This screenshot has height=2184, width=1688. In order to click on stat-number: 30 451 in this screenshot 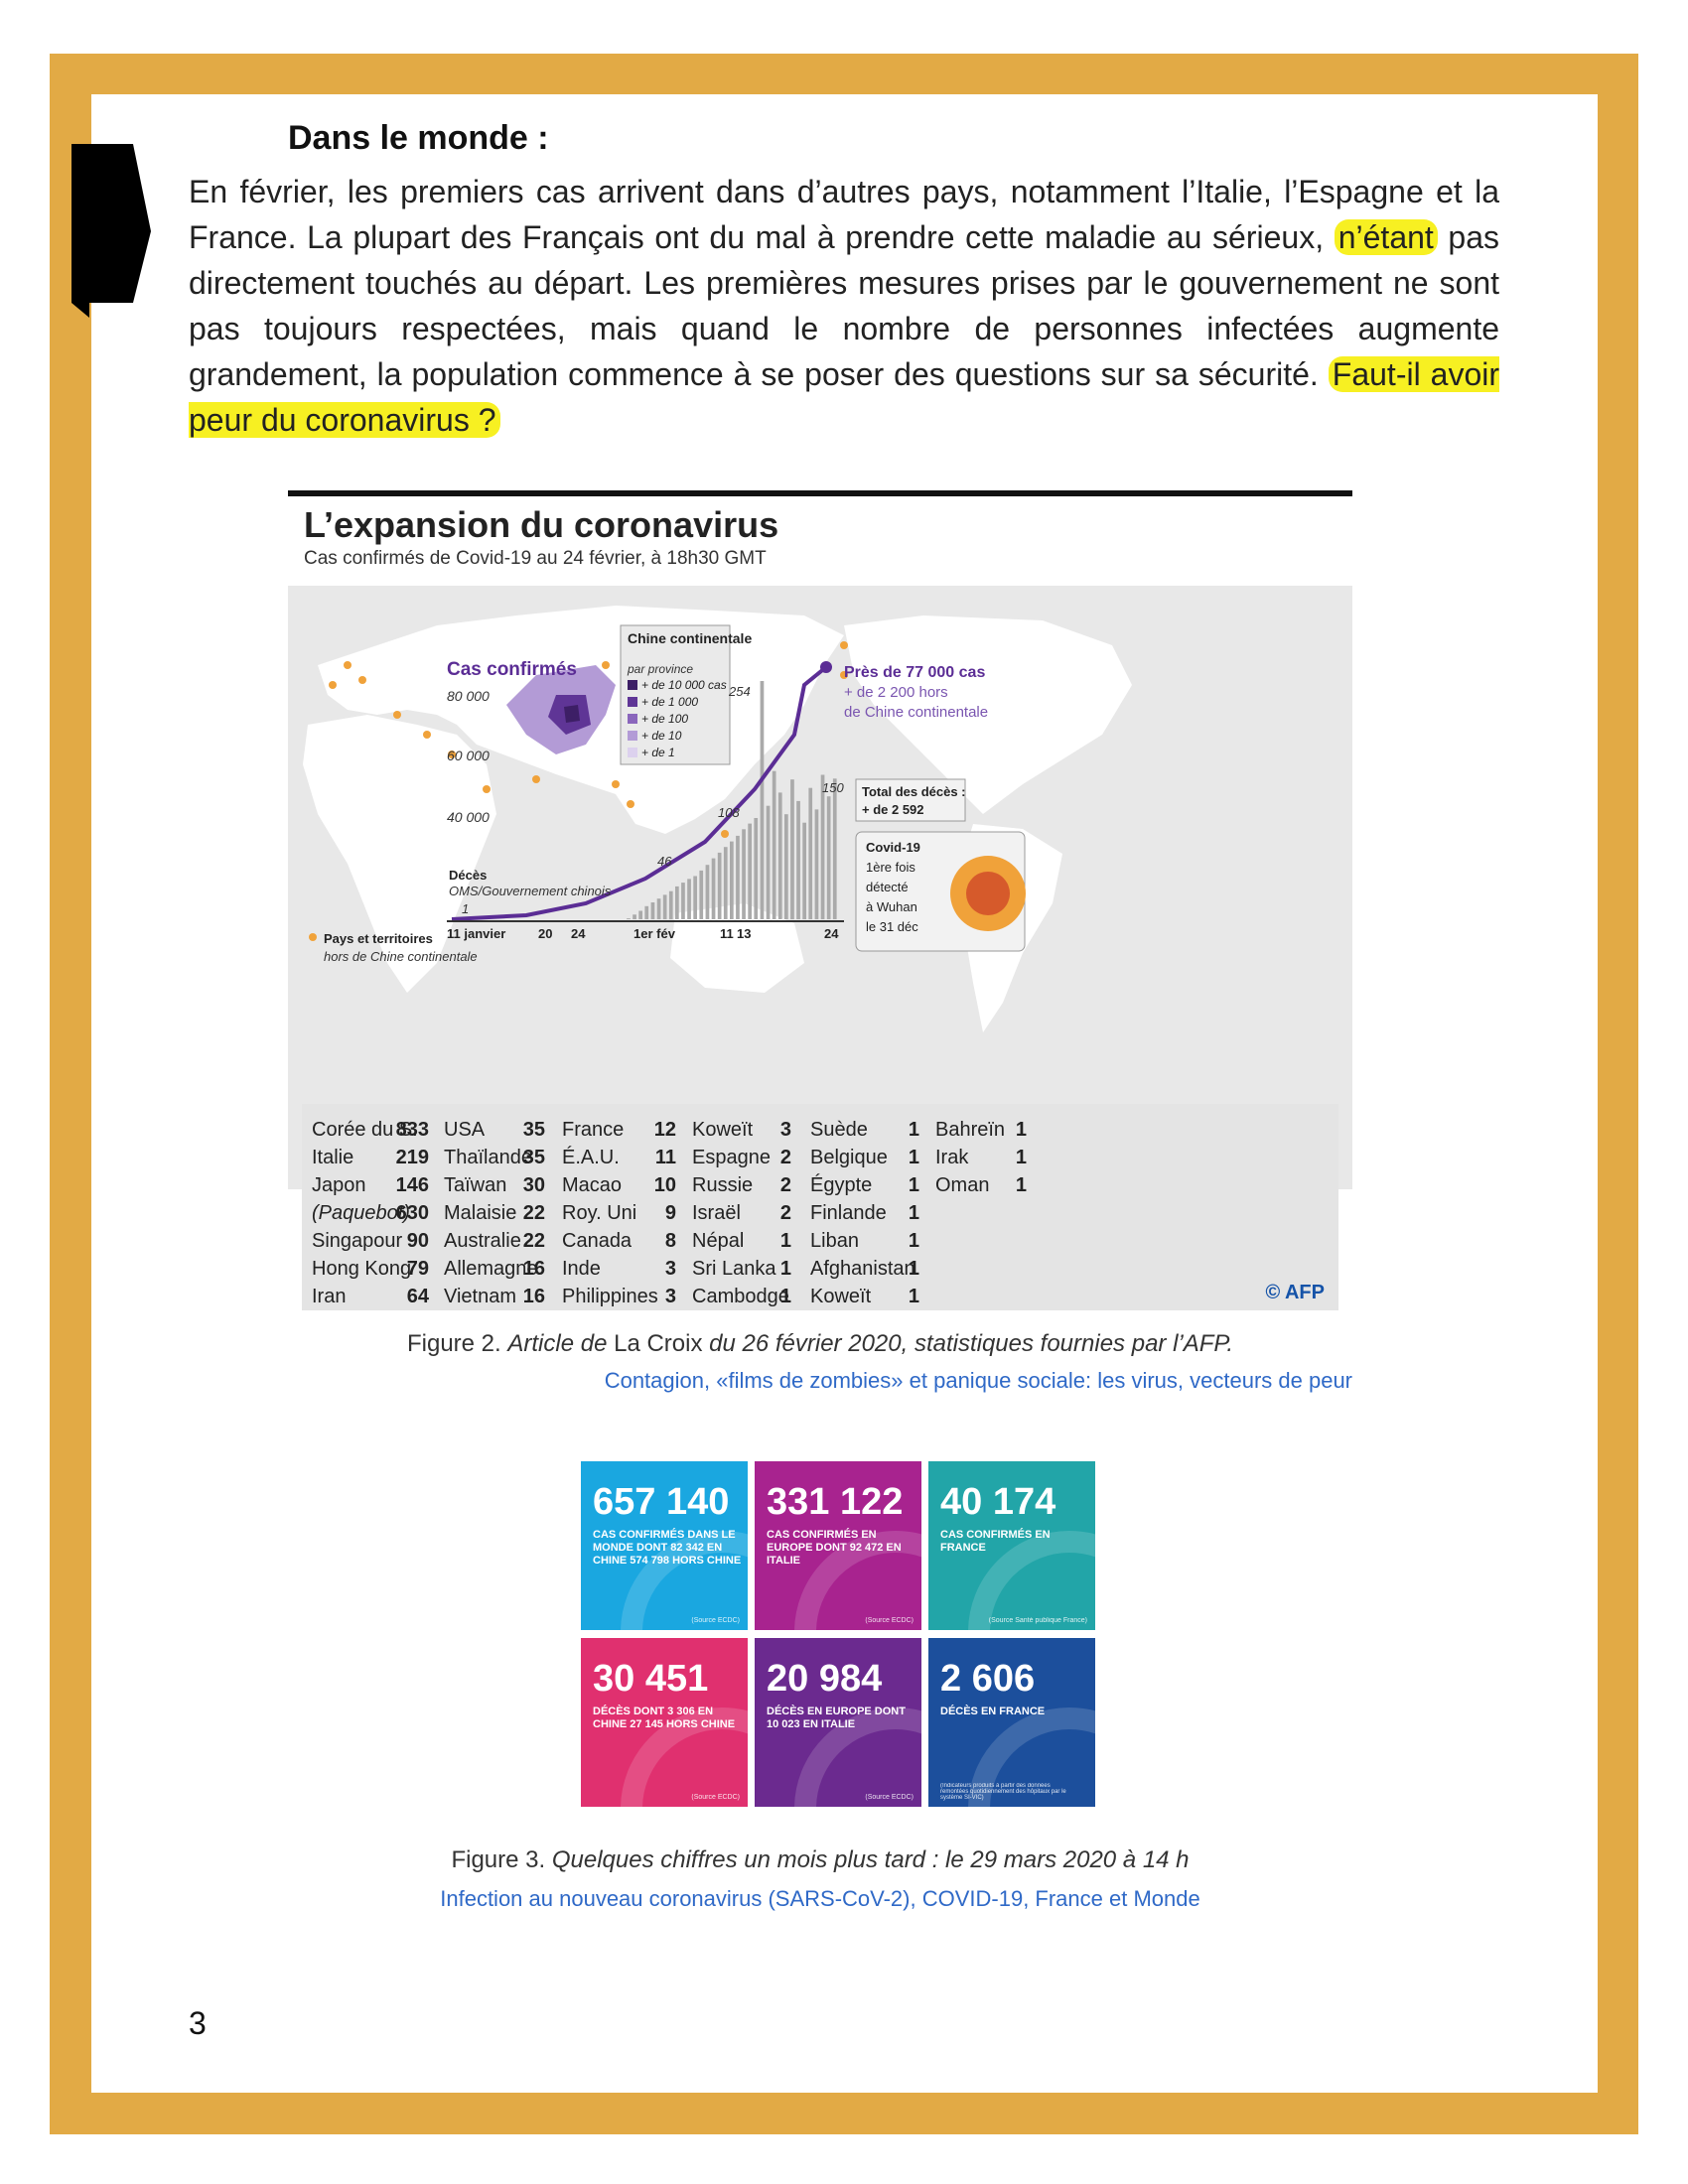, I will do `click(651, 1679)`.